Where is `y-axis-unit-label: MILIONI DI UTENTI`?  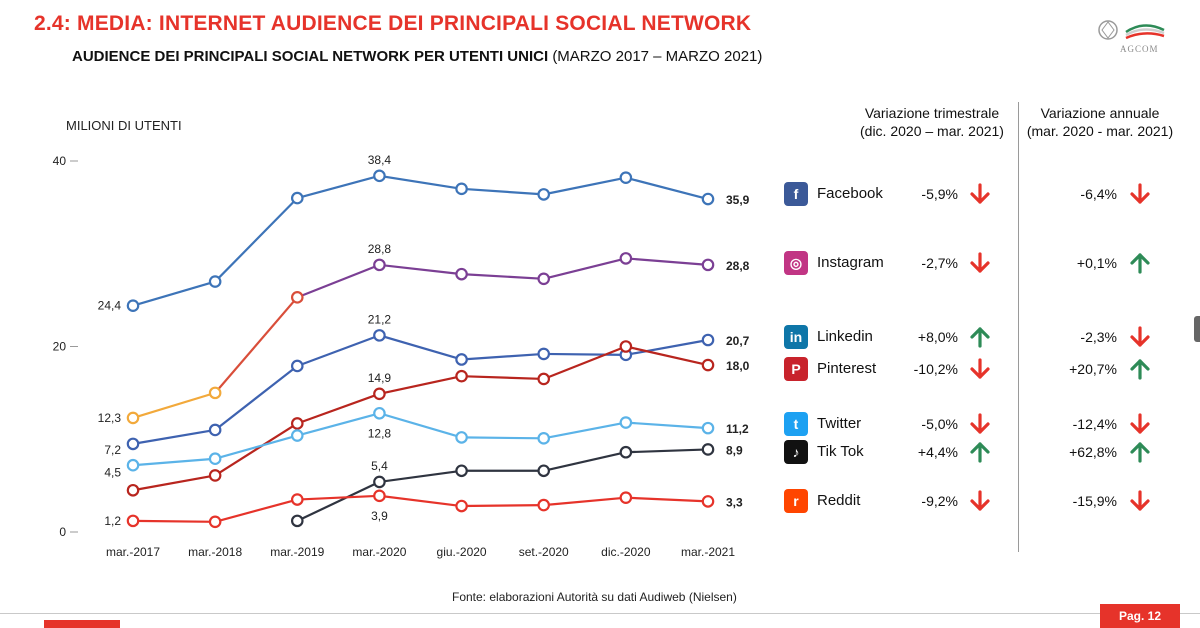
y-axis-unit-label: MILIONI DI UTENTI is located at coordinates (124, 125).